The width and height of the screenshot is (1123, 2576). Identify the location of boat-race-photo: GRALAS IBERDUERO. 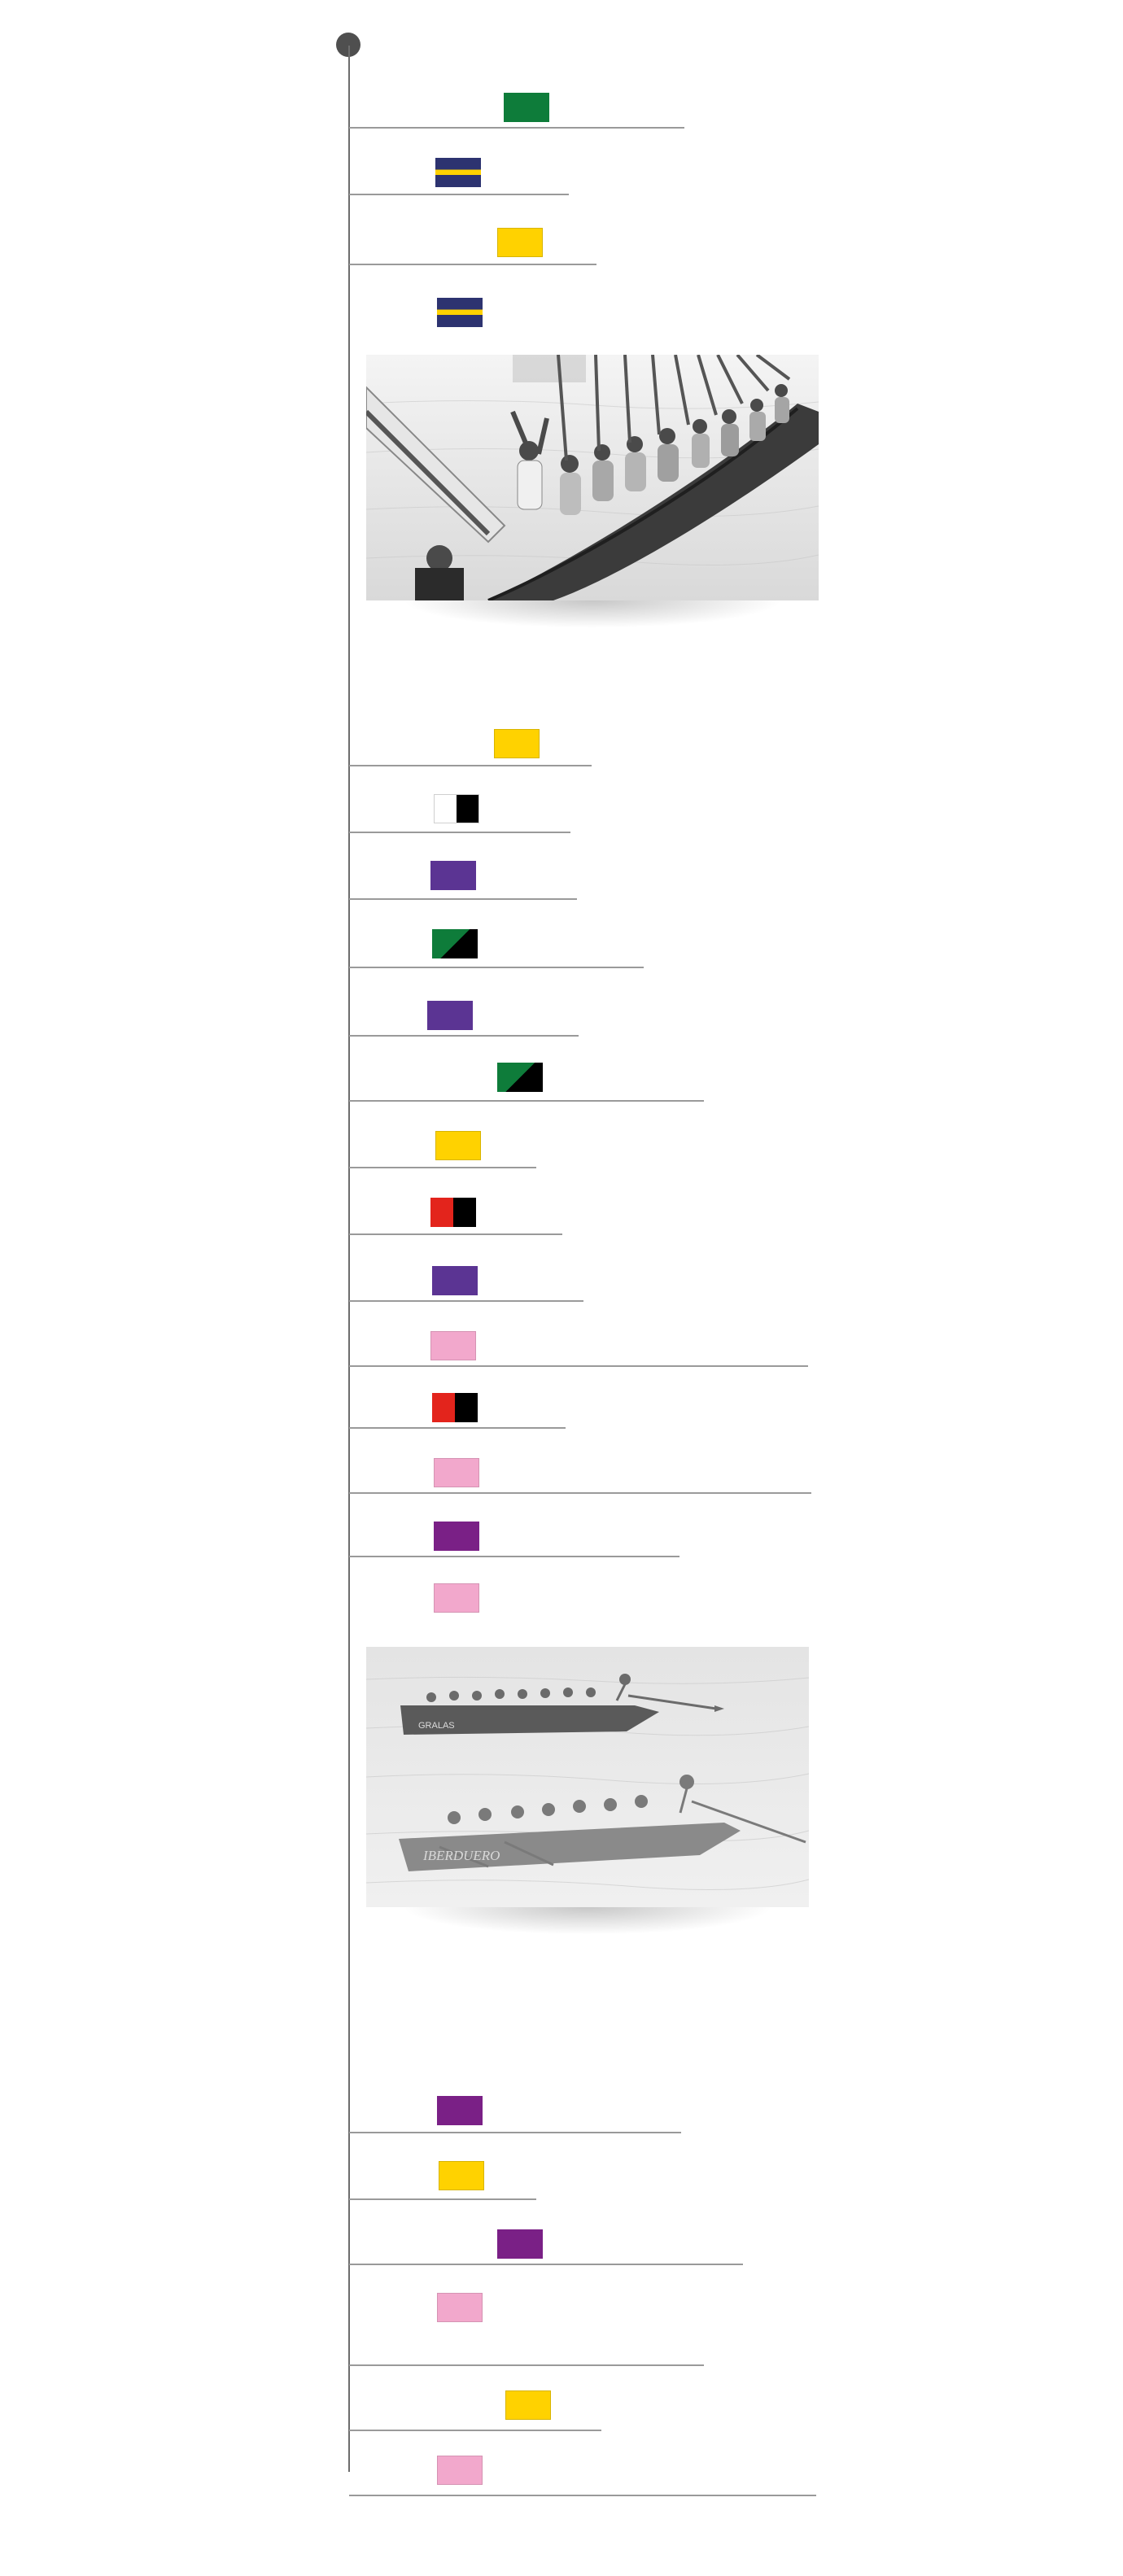
(588, 1791).